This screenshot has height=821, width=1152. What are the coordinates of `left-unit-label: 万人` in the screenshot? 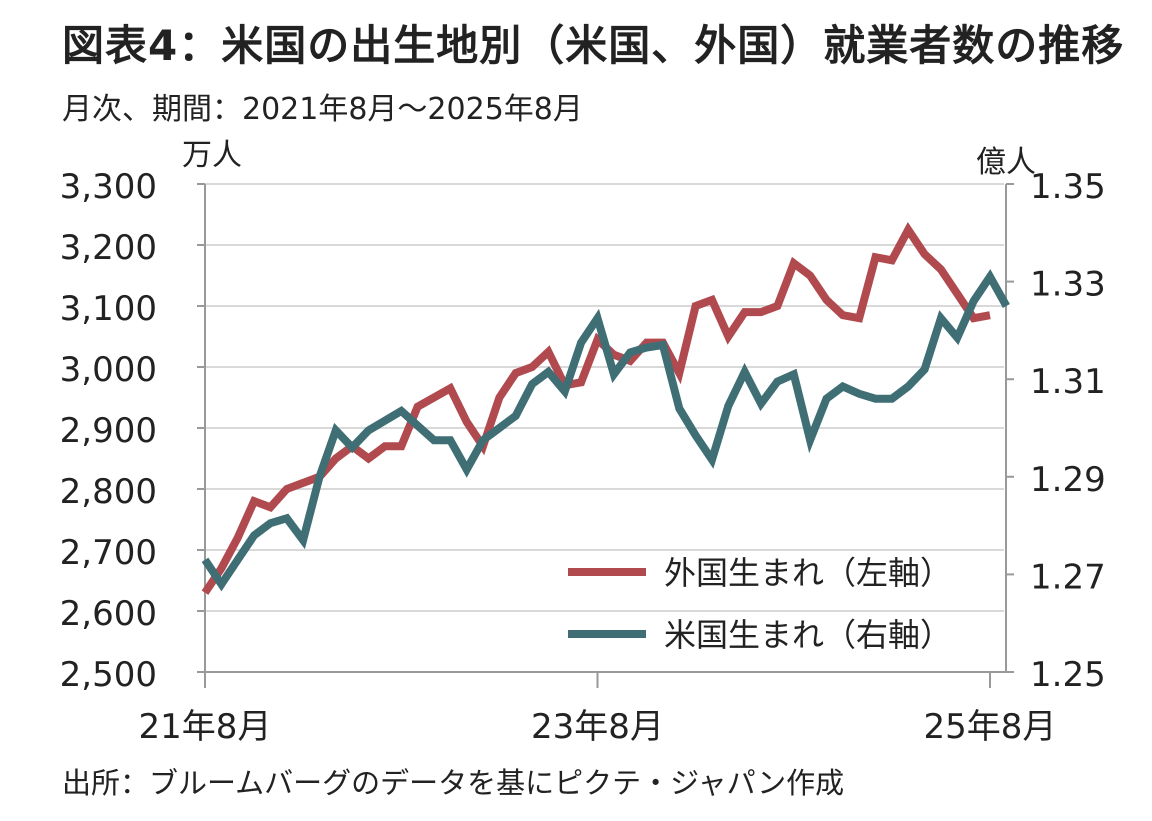 It's located at (212, 155).